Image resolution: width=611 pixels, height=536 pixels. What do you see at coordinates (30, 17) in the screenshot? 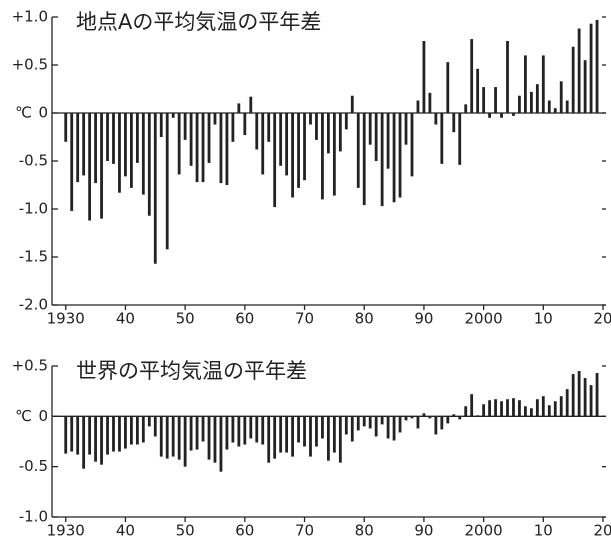
I see `y-tick-label: +1.0` at bounding box center [30, 17].